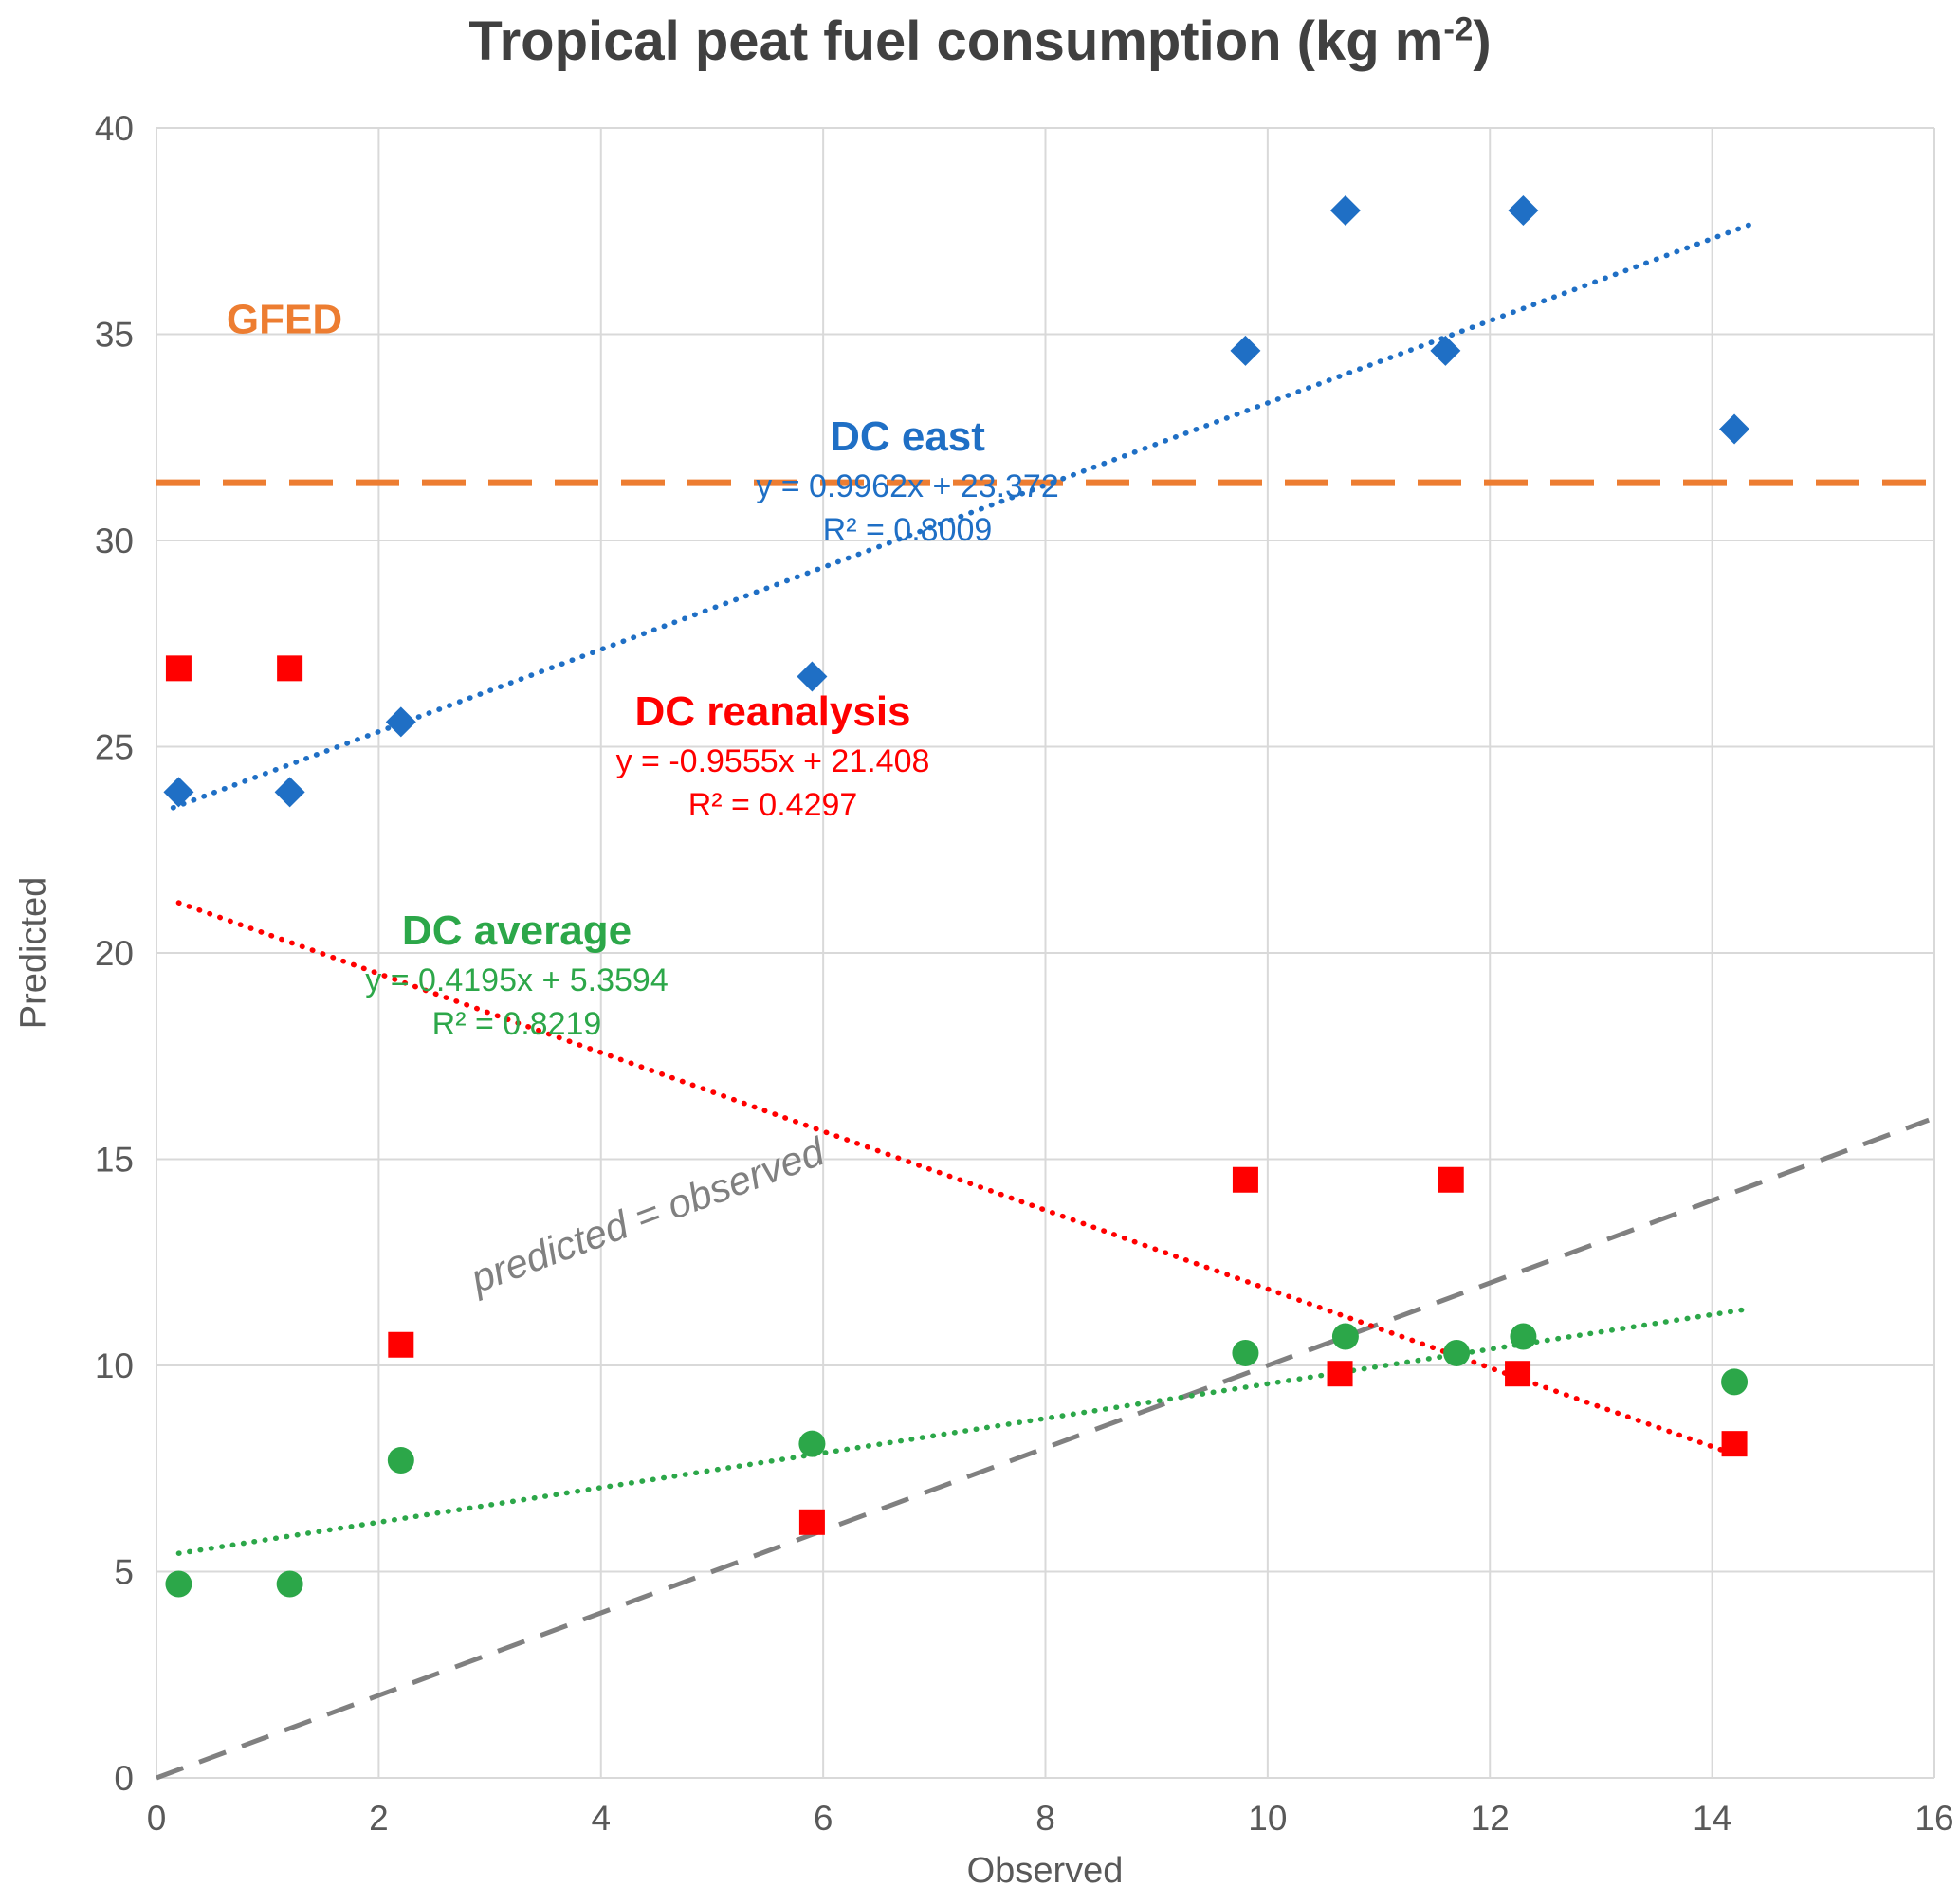 This screenshot has width=1960, height=1904. What do you see at coordinates (772, 806) in the screenshot?
I see `dc-reanalysis-r2: R² = 0.4297` at bounding box center [772, 806].